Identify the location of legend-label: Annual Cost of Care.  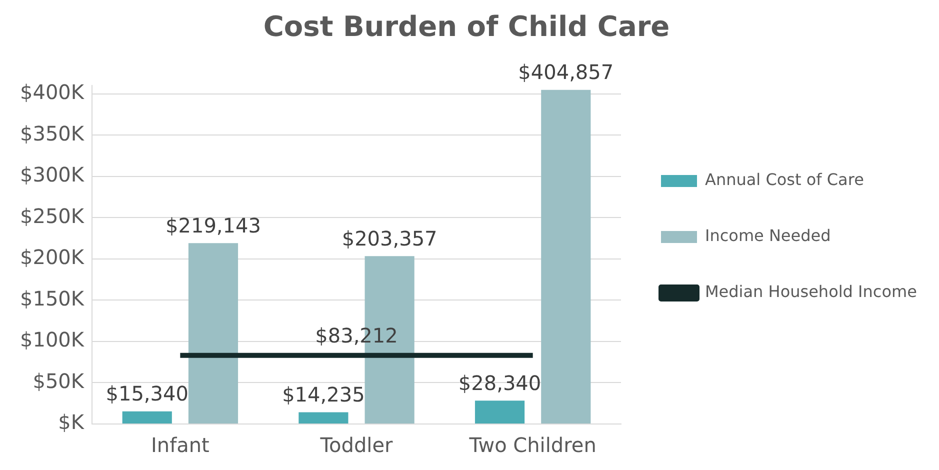
(784, 180).